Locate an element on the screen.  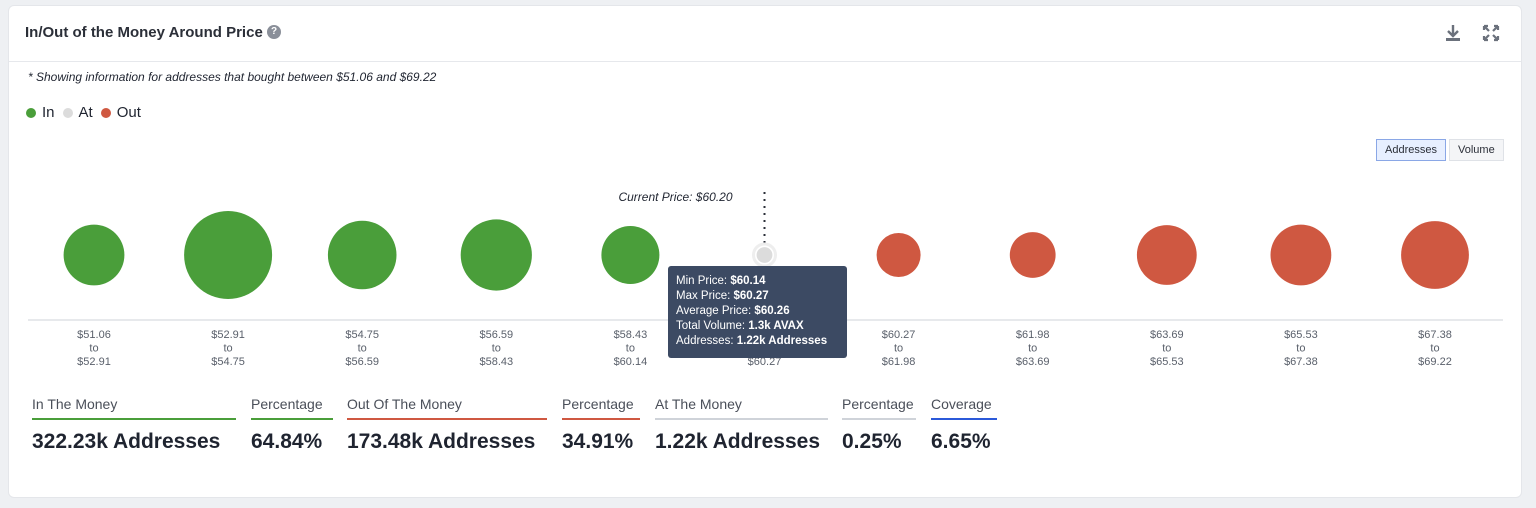
tooltip-value: 1.3k AVAX is located at coordinates (776, 326).